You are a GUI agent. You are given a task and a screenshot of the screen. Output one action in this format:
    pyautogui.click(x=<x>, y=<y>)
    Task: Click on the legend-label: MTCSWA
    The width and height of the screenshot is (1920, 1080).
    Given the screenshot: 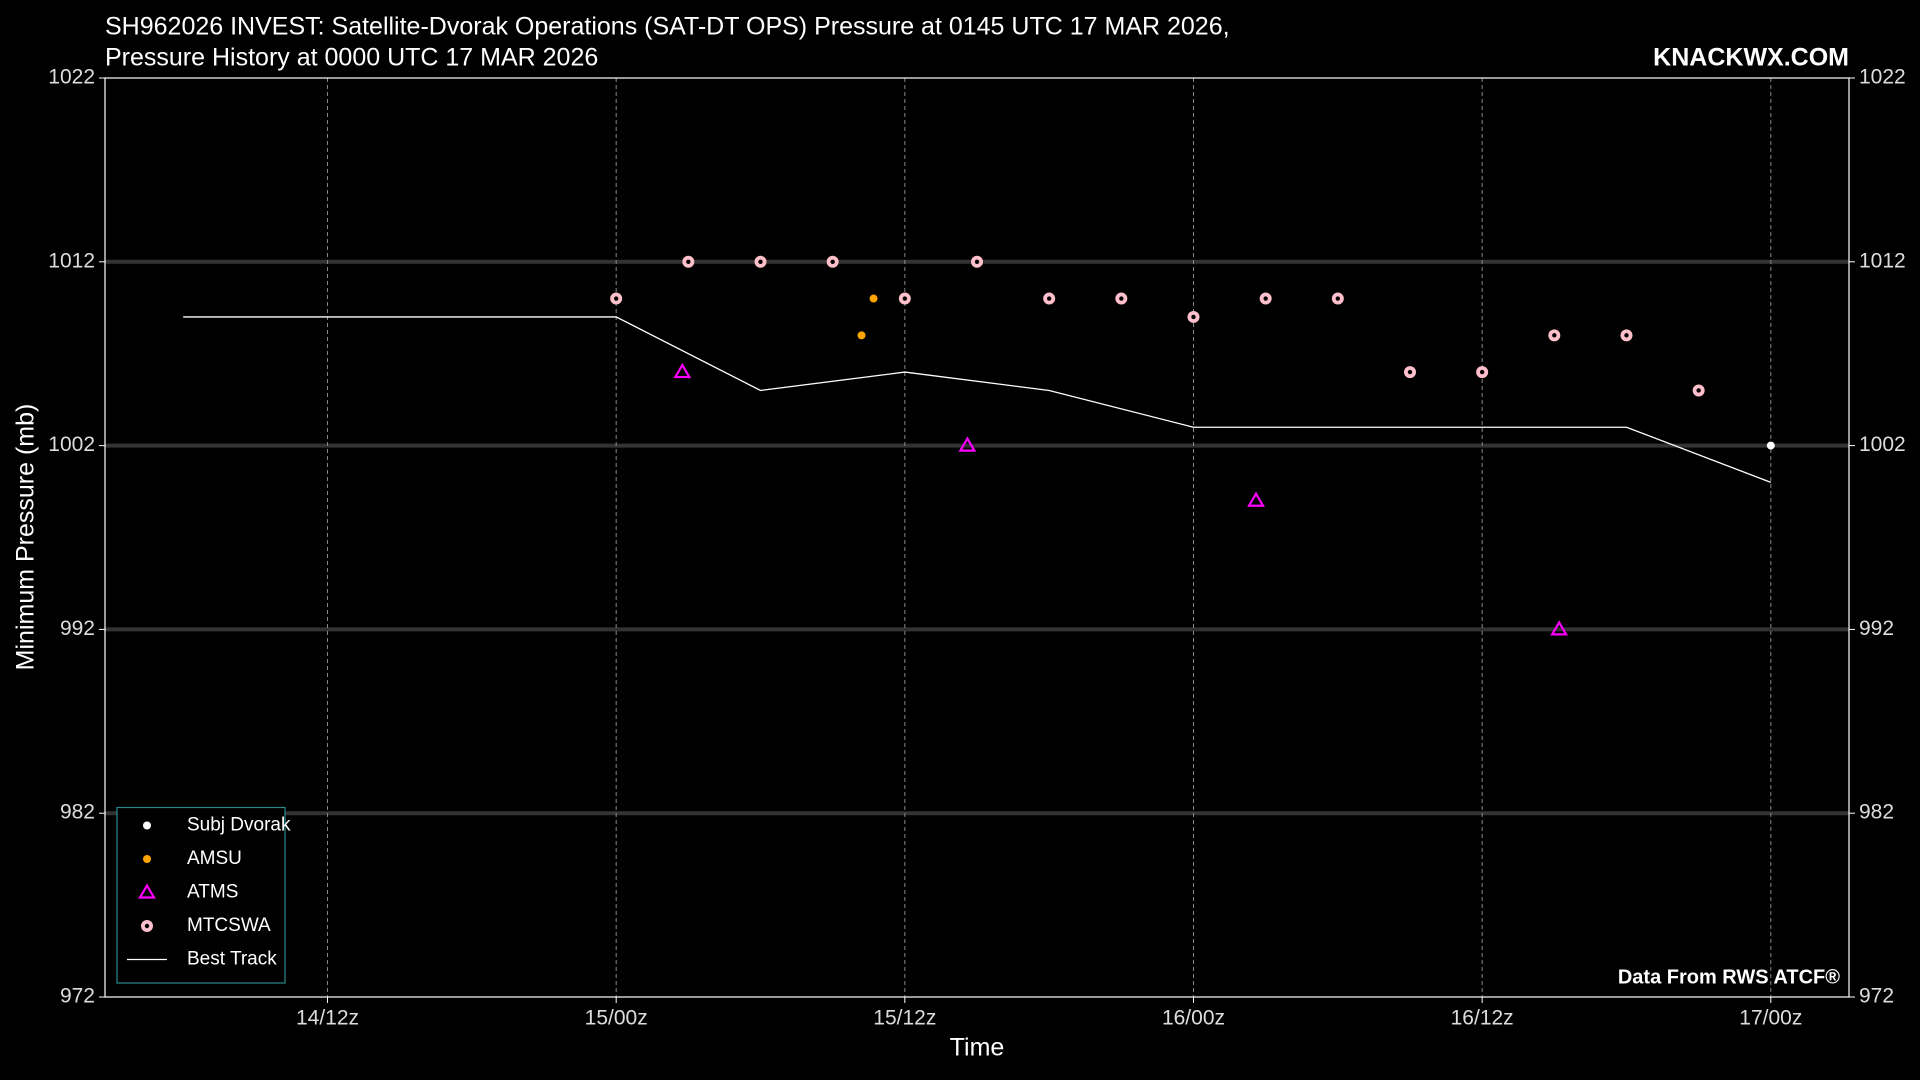 What is the action you would take?
    pyautogui.click(x=229, y=925)
    